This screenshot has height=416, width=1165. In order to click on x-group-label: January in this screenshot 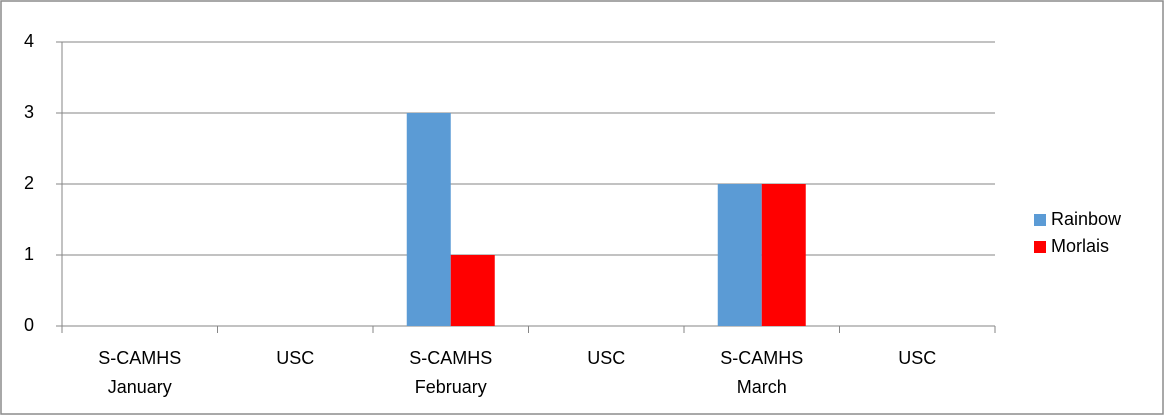, I will do `click(140, 387)`.